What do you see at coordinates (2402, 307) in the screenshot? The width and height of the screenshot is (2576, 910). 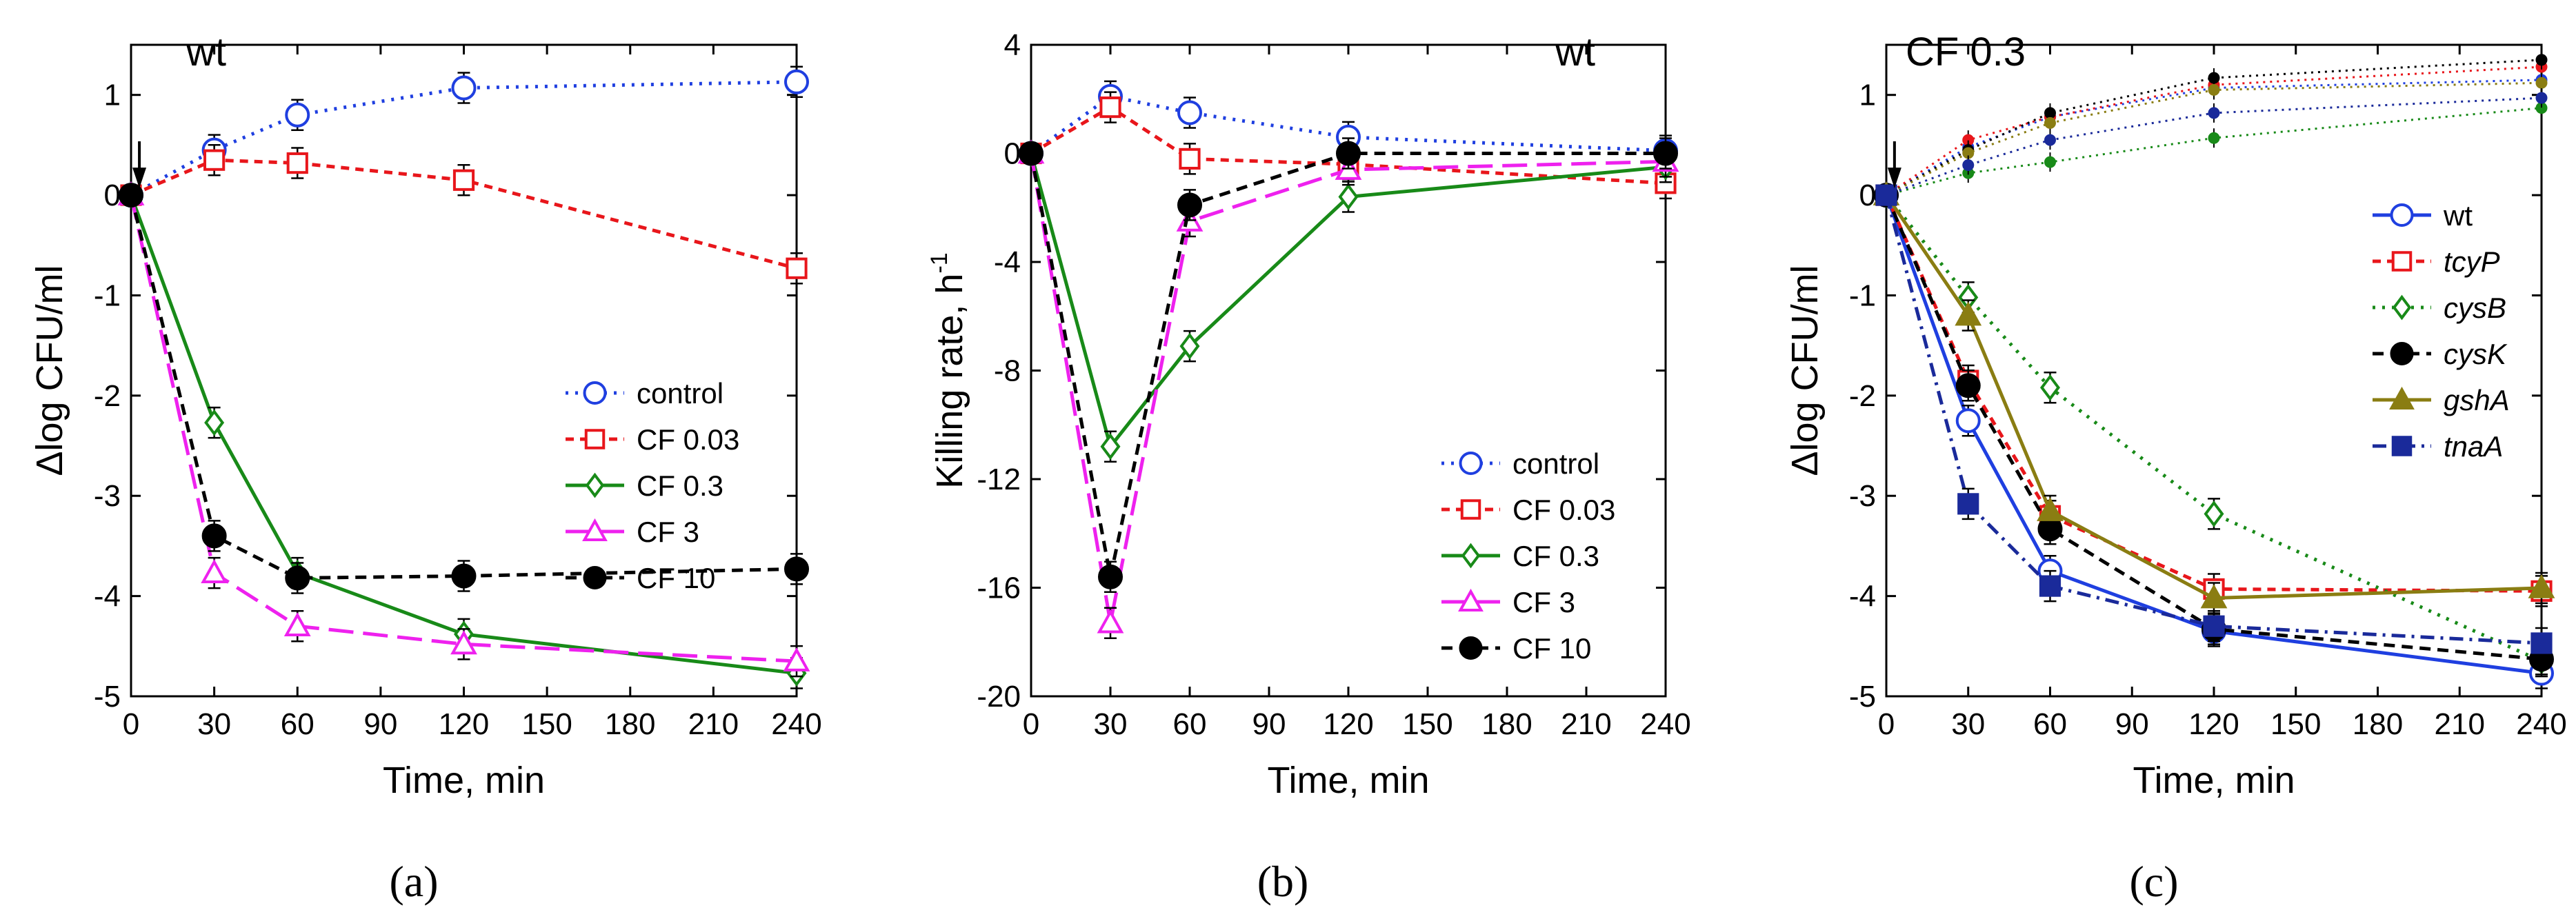 I see `panel-c-legend-marker-cysb` at bounding box center [2402, 307].